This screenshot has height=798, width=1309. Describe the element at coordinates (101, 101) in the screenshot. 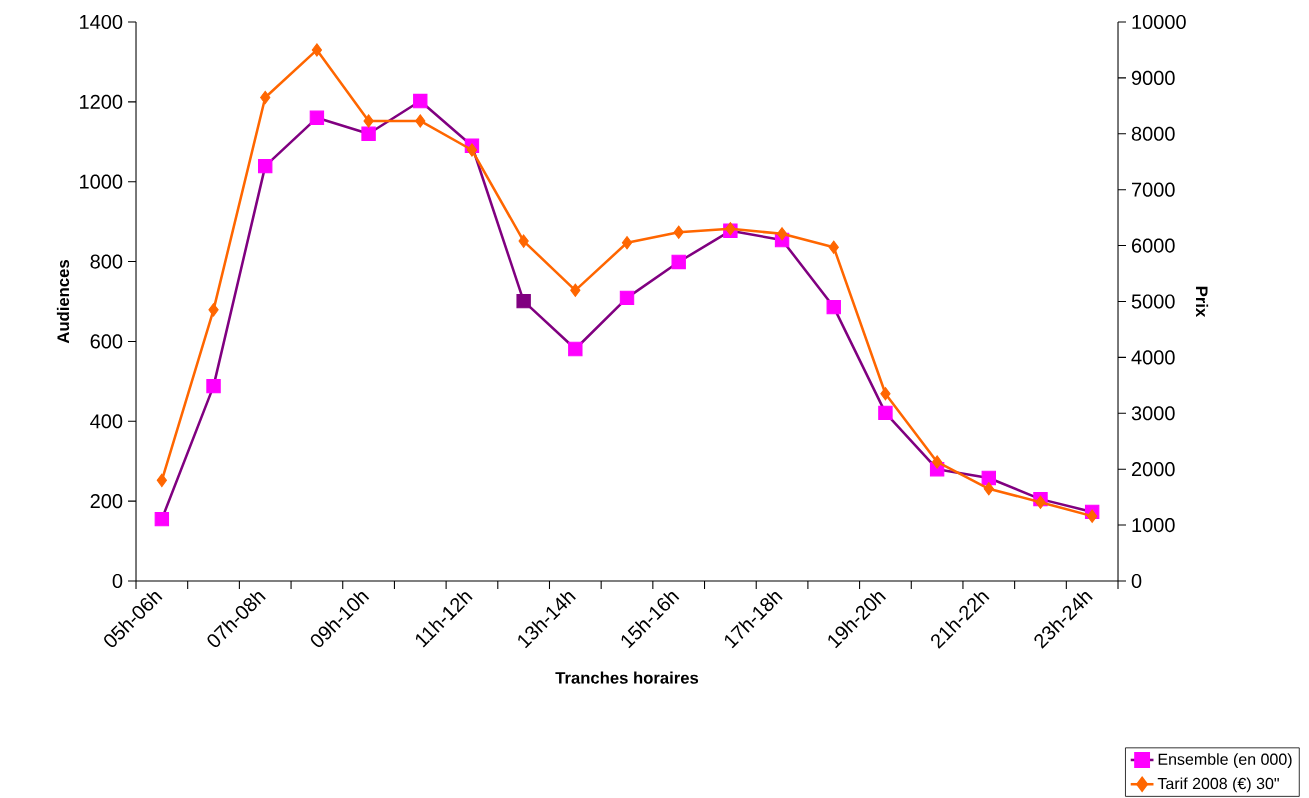

I see `y-tick-label: 1200` at that location.